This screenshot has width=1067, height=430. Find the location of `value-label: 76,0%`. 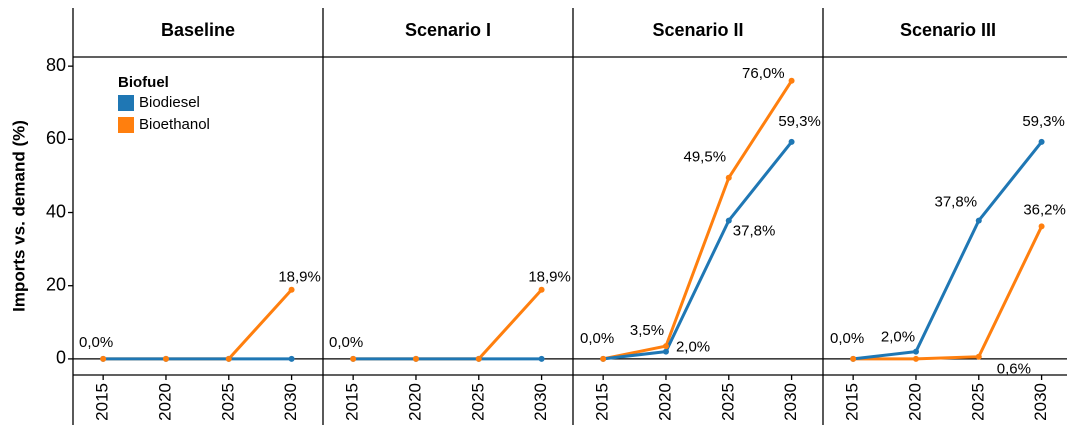

value-label: 76,0% is located at coordinates (763, 73).